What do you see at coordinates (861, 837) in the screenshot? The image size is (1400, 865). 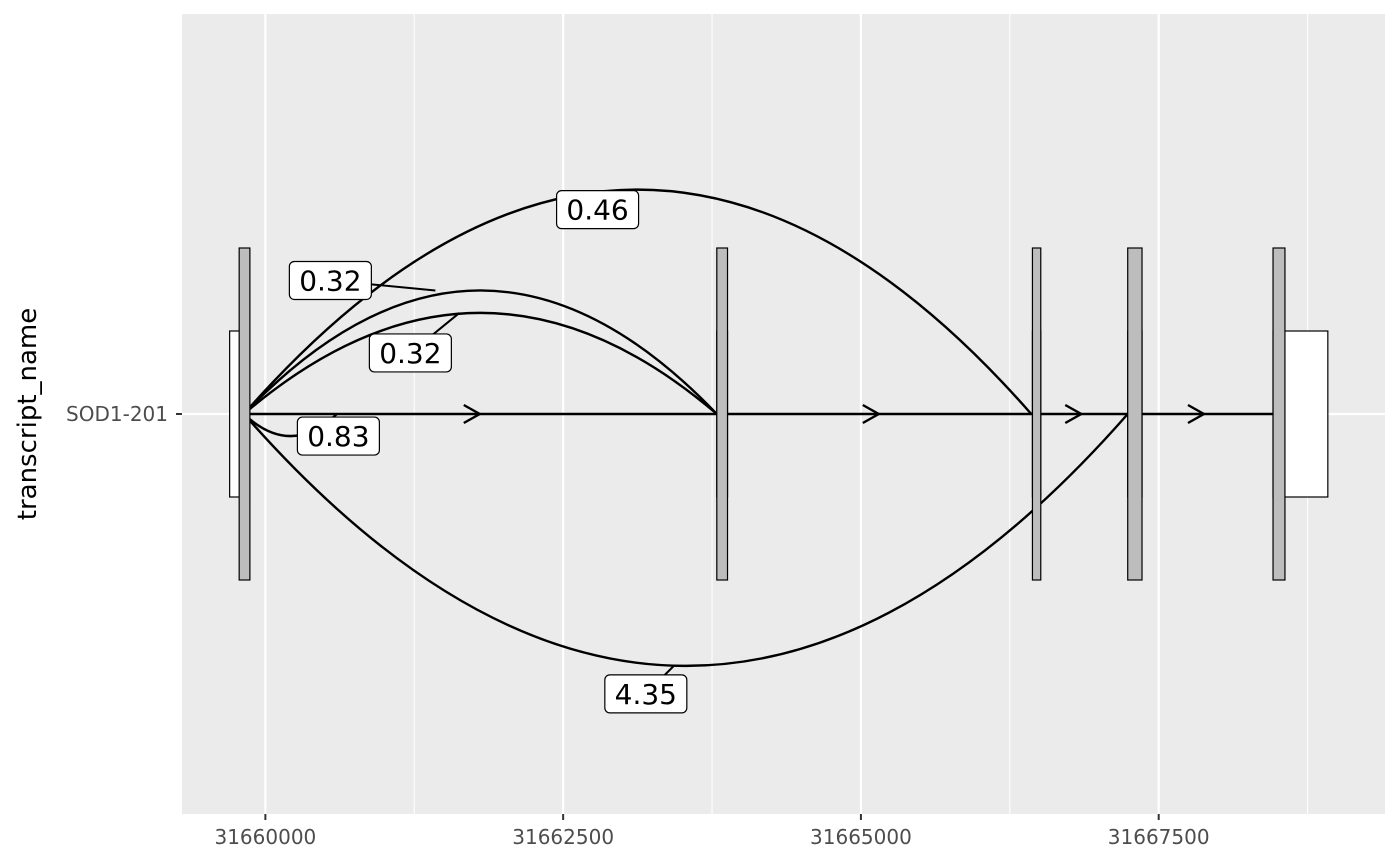 I see `x-tick-label: 31665000` at bounding box center [861, 837].